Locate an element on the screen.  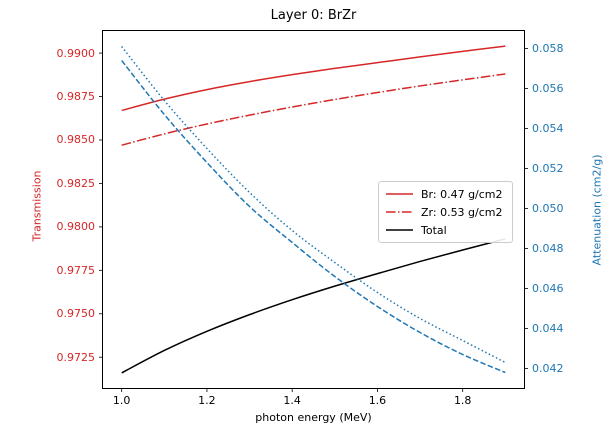
y-right-tick-label: 0.056 is located at coordinates (548, 88).